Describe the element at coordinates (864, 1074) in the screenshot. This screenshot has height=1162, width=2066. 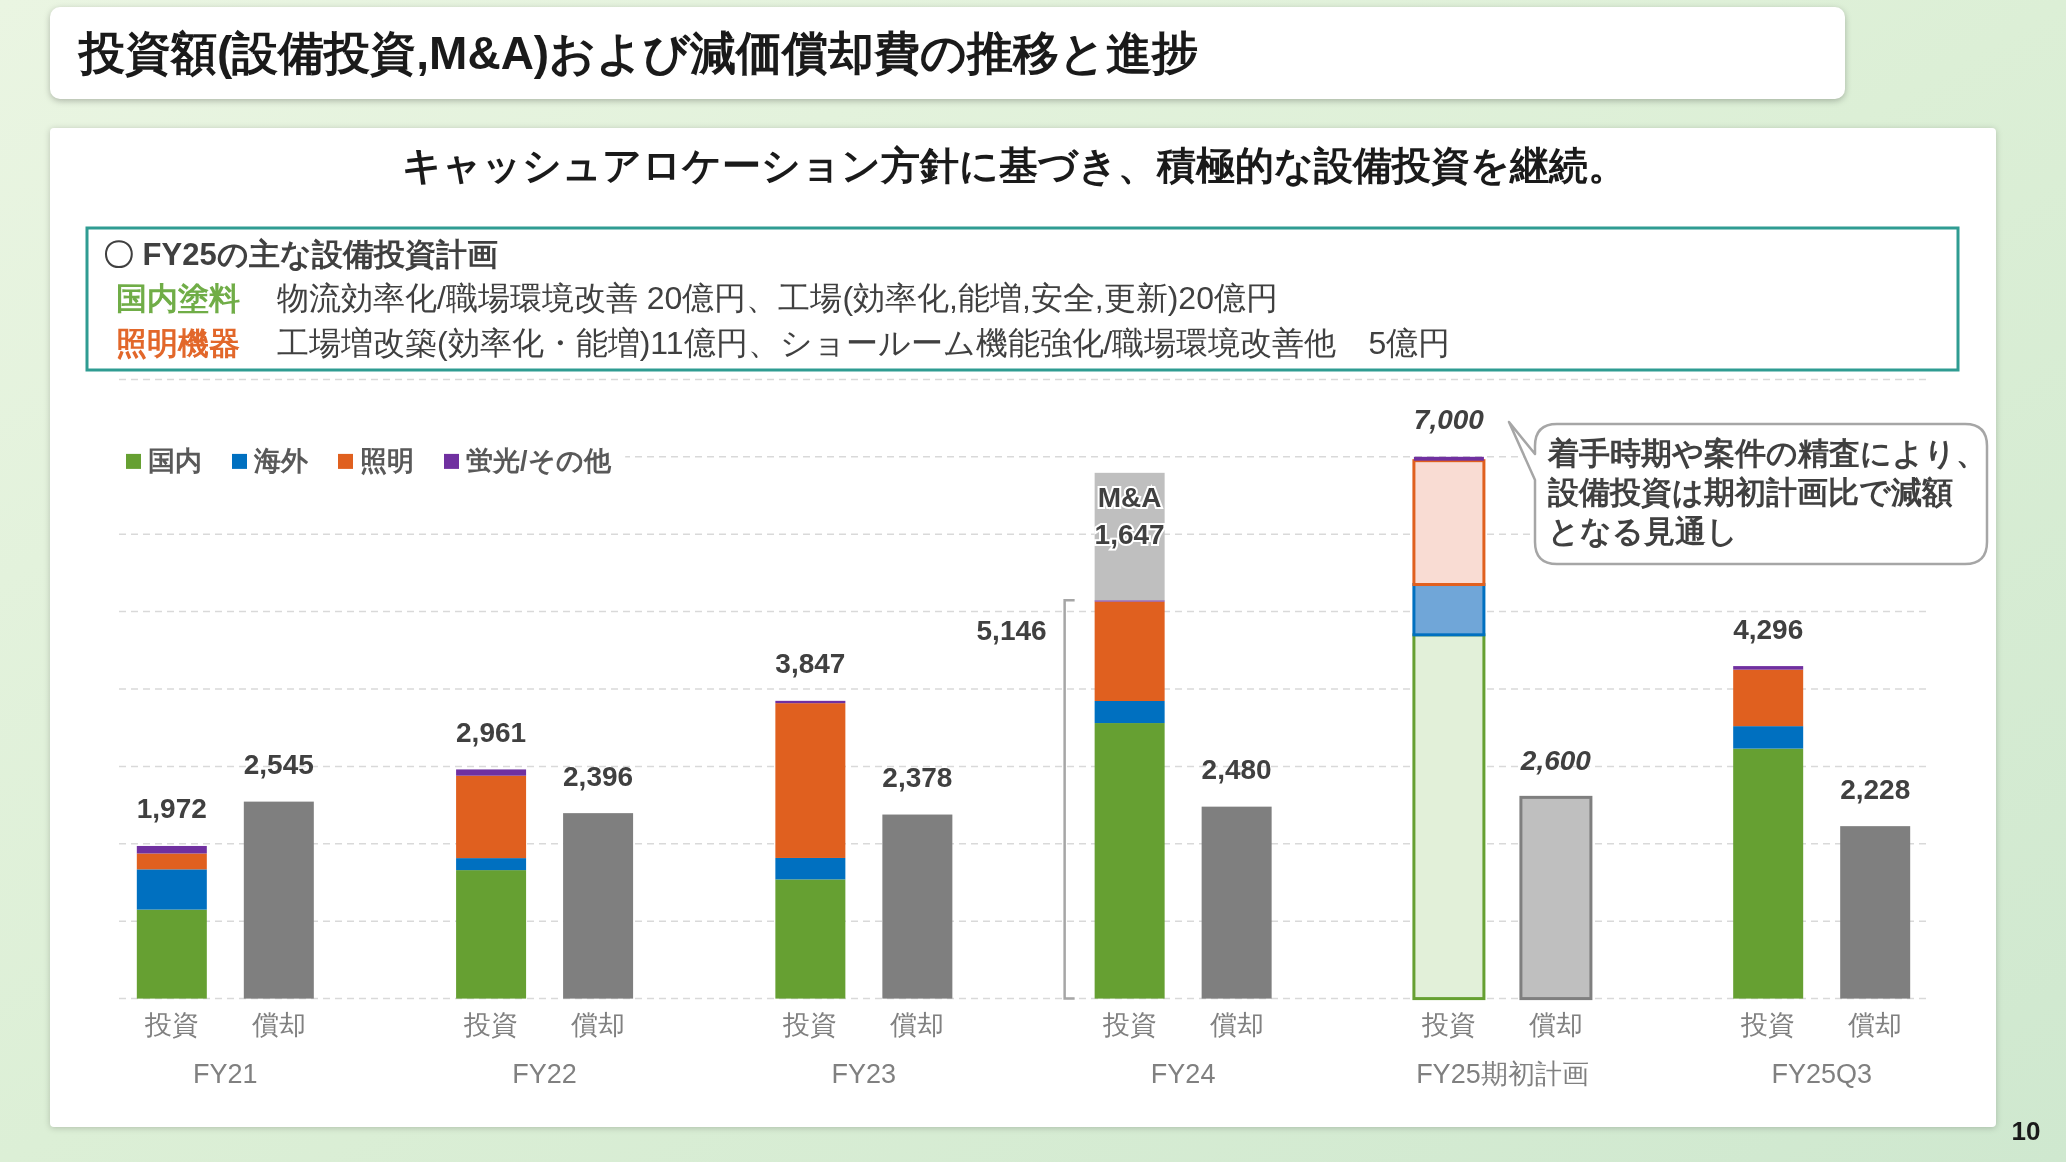
I see `text: FY23` at that location.